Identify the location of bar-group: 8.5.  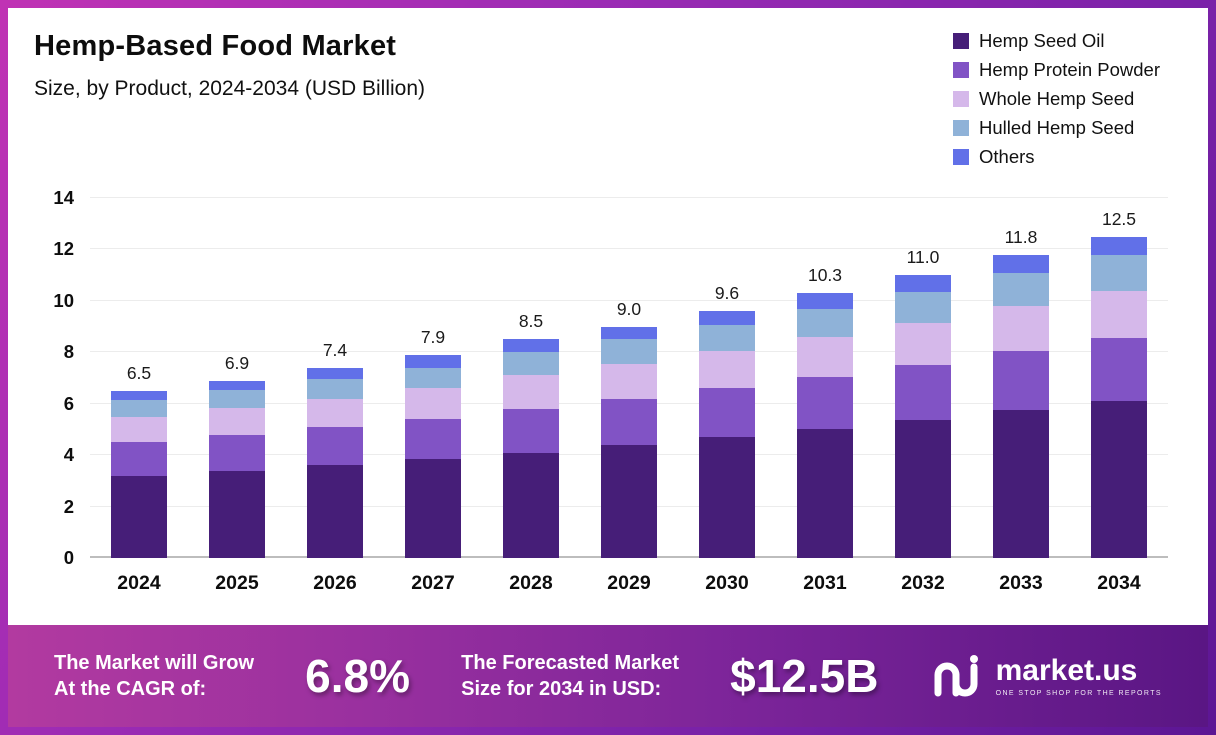
(531, 378).